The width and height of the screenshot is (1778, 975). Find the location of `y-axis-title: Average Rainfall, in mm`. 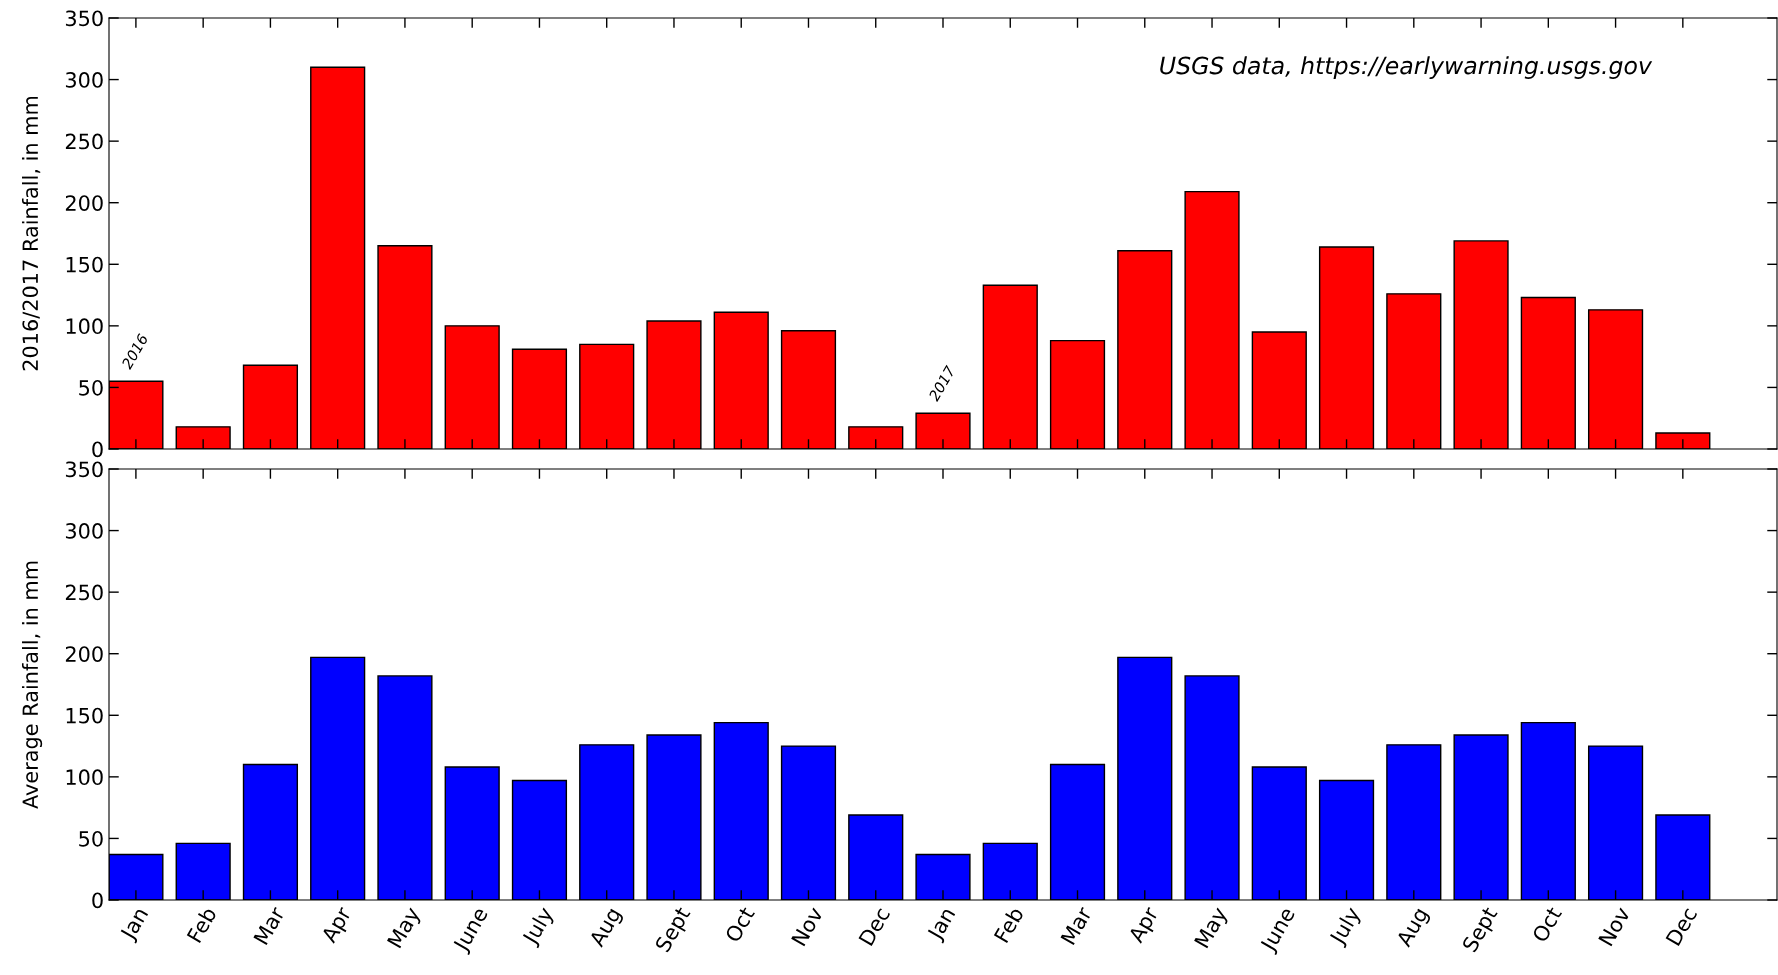

y-axis-title: Average Rainfall, in mm is located at coordinates (32, 685).